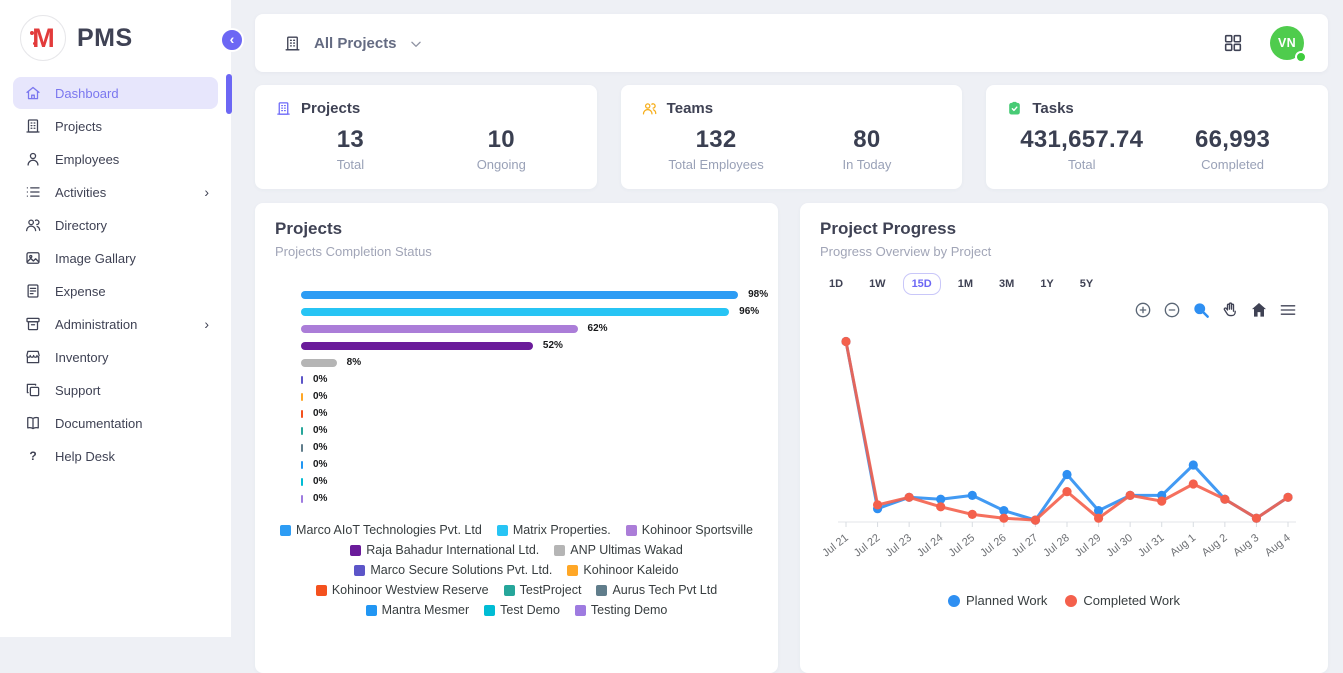 This screenshot has width=1343, height=673. What do you see at coordinates (402, 590) in the screenshot?
I see `legend-item-kohinoor-westview-reserve: Kohinoor Westview Reserve` at bounding box center [402, 590].